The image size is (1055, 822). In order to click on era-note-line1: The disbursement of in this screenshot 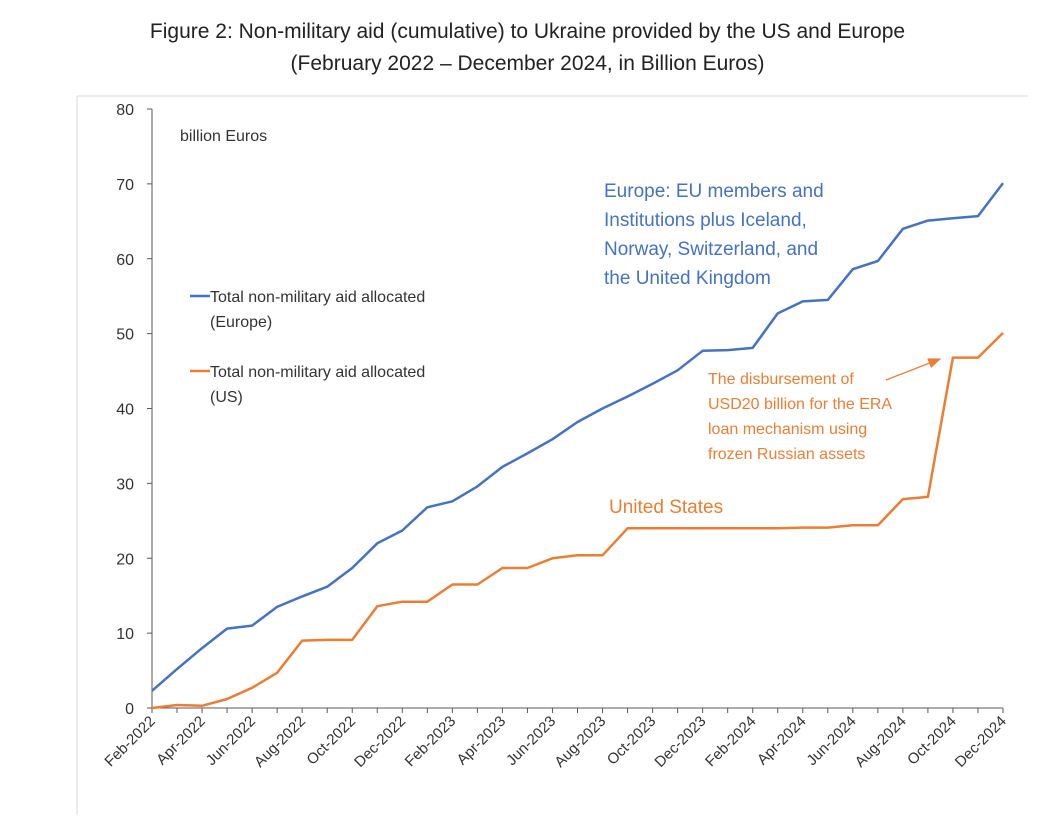, I will do `click(781, 379)`.